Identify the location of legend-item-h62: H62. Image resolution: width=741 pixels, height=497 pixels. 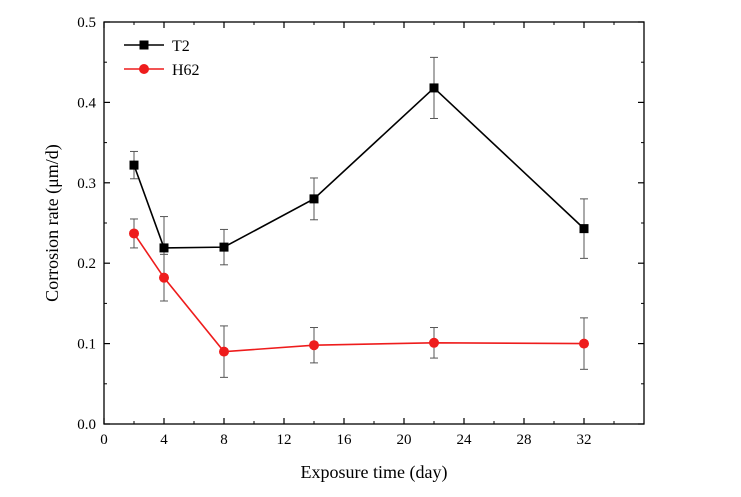
(162, 70).